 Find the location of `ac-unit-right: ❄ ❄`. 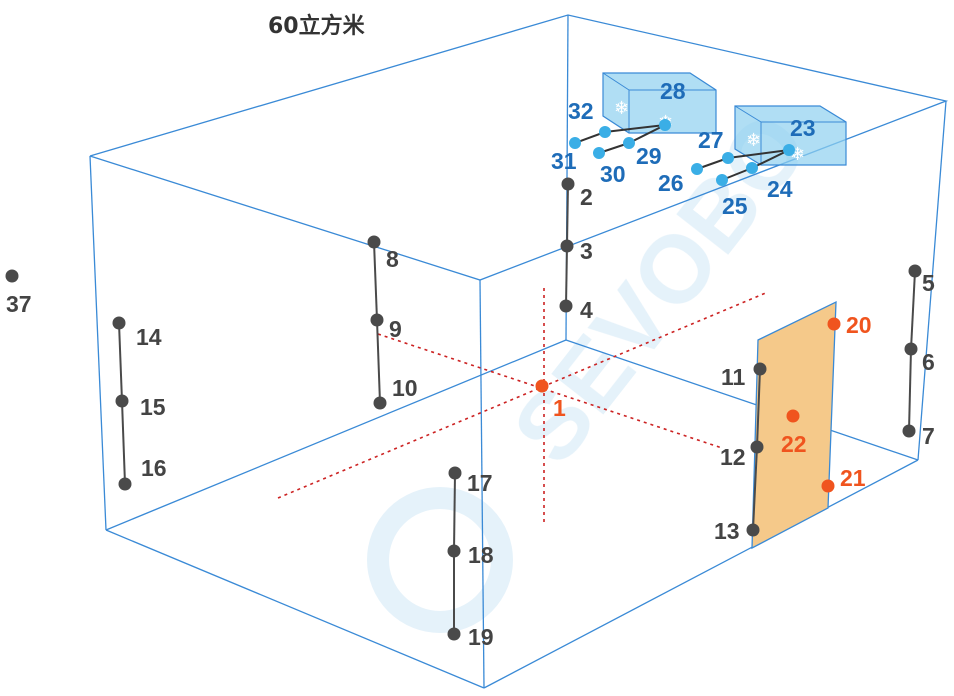

ac-unit-right: ❄ ❄ is located at coordinates (790, 135).